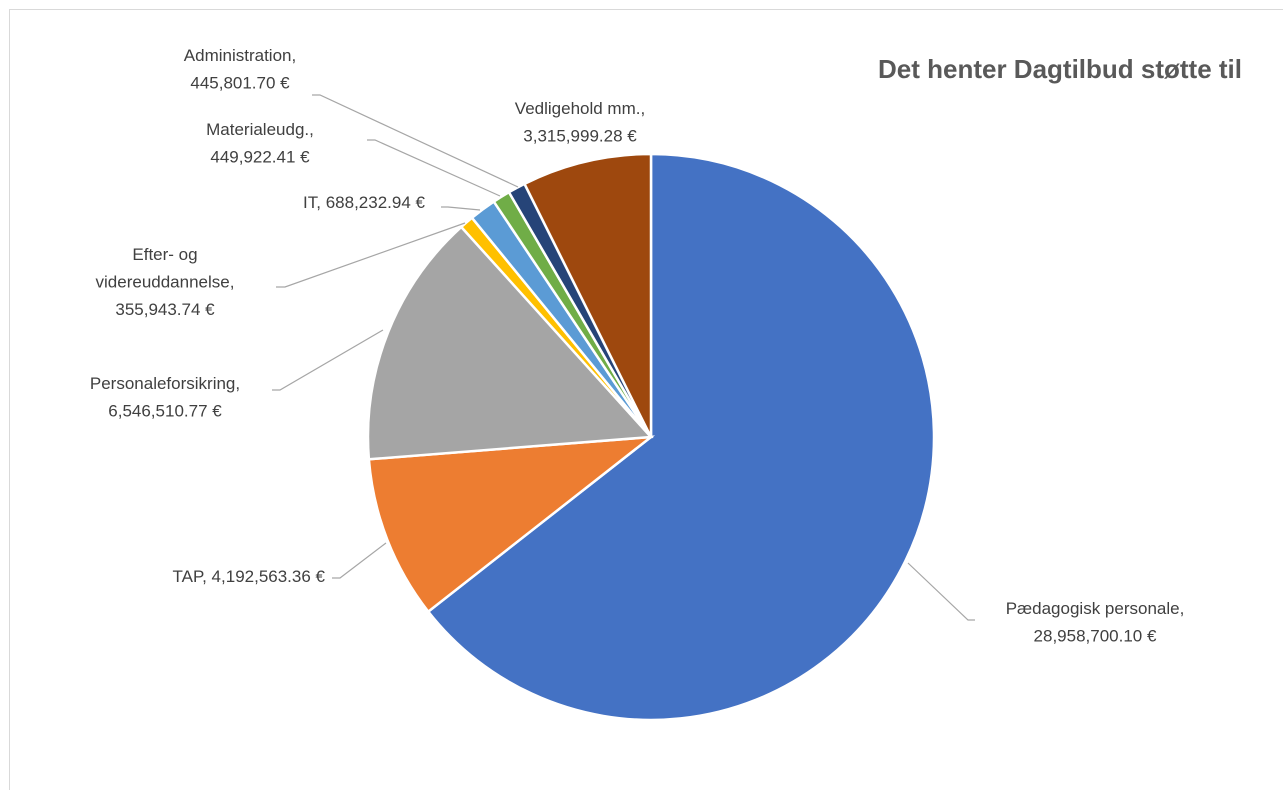 The image size is (1283, 790). I want to click on data-label: TAP, 4,192,563.36 €, so click(249, 576).